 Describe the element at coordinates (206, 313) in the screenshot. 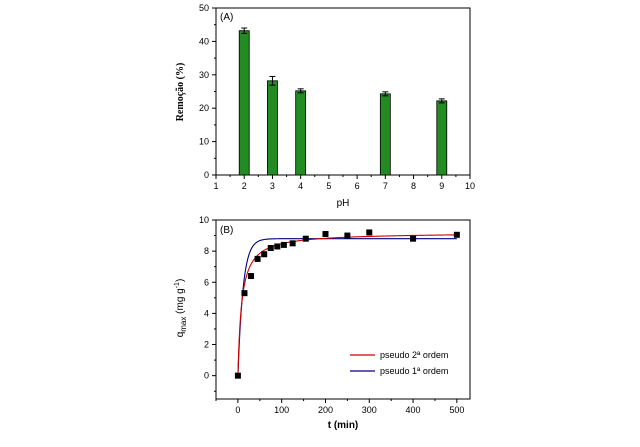

I see `y-tick-label-b: 4` at that location.